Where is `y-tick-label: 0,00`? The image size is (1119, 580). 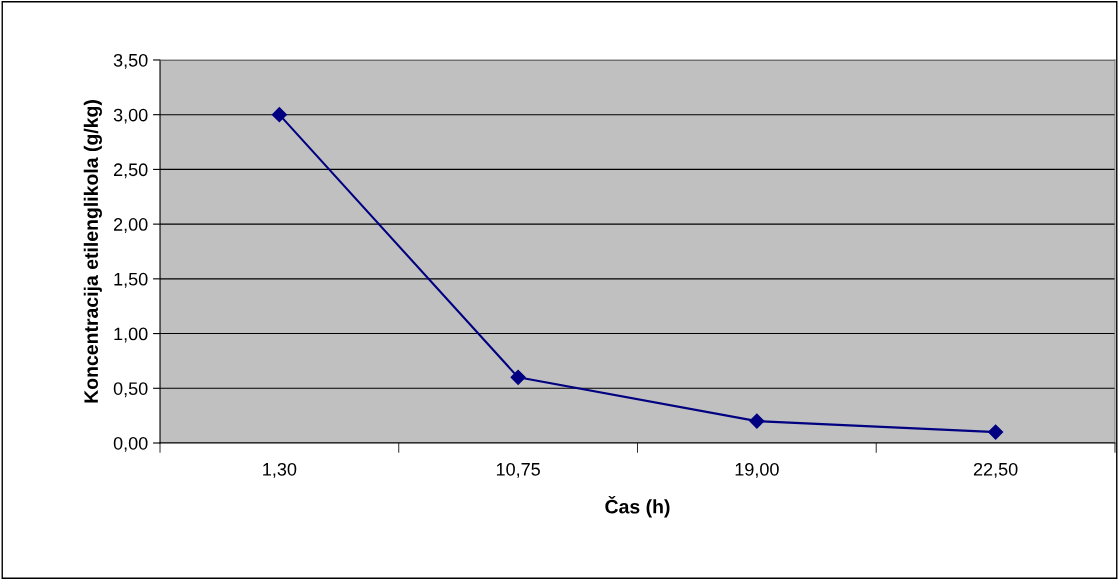
y-tick-label: 0,00 is located at coordinates (130, 444).